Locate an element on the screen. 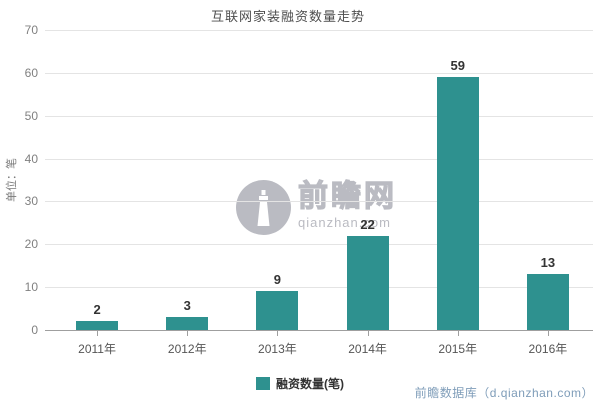  bar-2016年 is located at coordinates (547, 302).